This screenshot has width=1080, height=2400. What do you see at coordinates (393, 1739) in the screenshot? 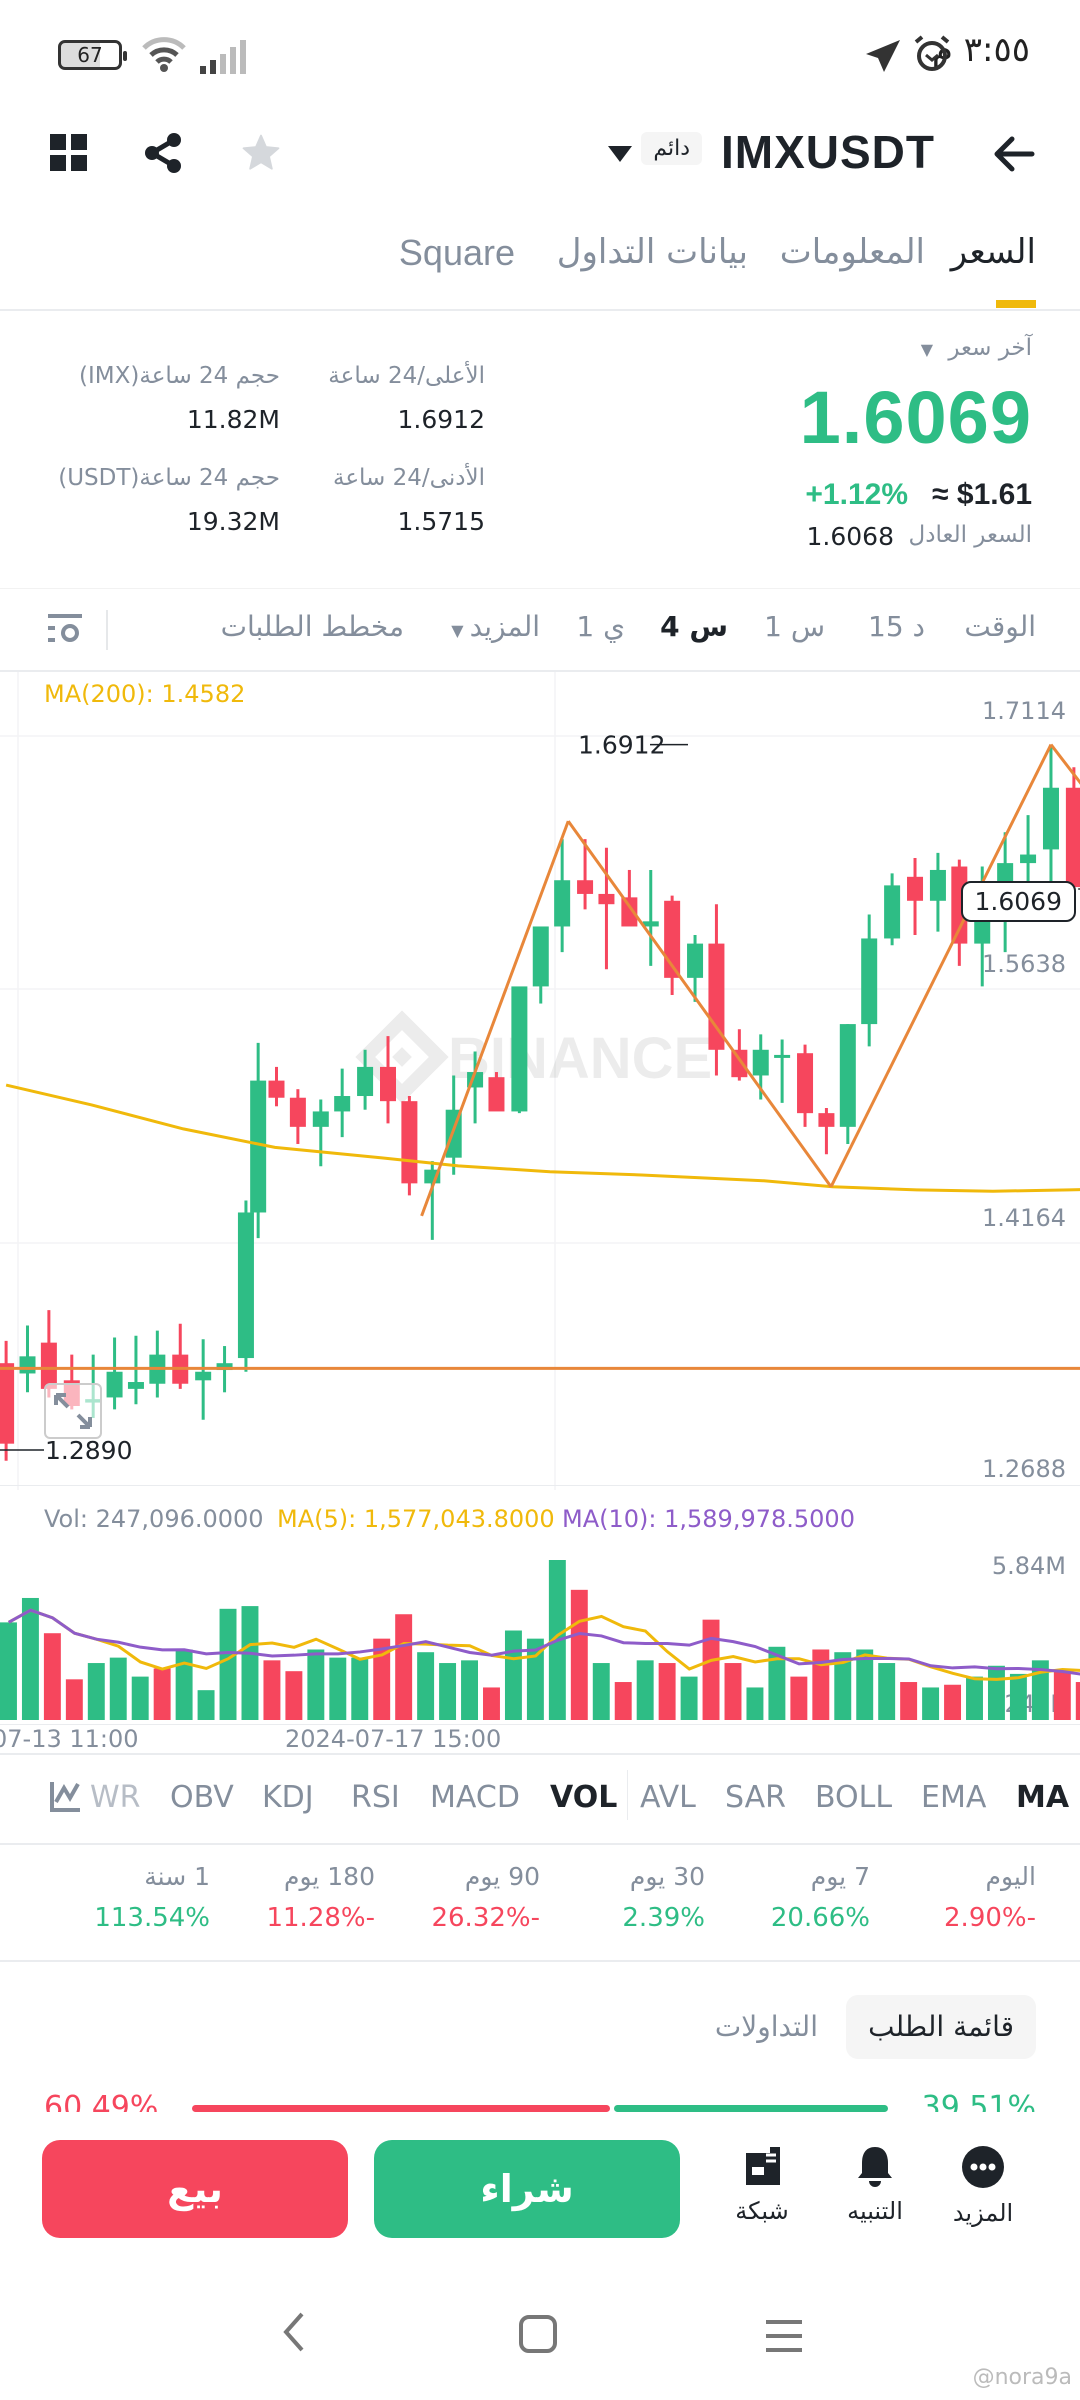
I see `x-axis-date: 2024-07-17 15:00` at bounding box center [393, 1739].